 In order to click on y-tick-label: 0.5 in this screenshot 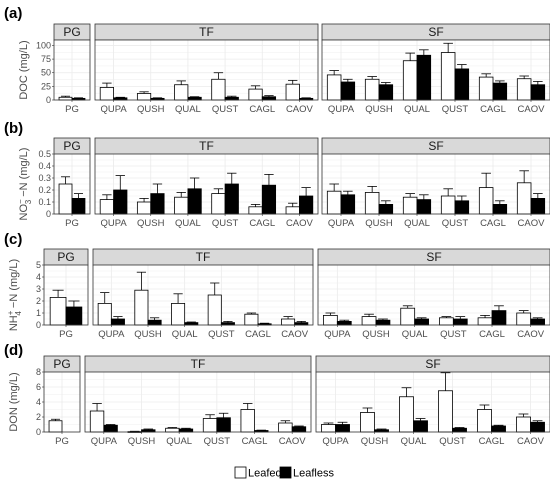, I will do `click(44, 154)`.